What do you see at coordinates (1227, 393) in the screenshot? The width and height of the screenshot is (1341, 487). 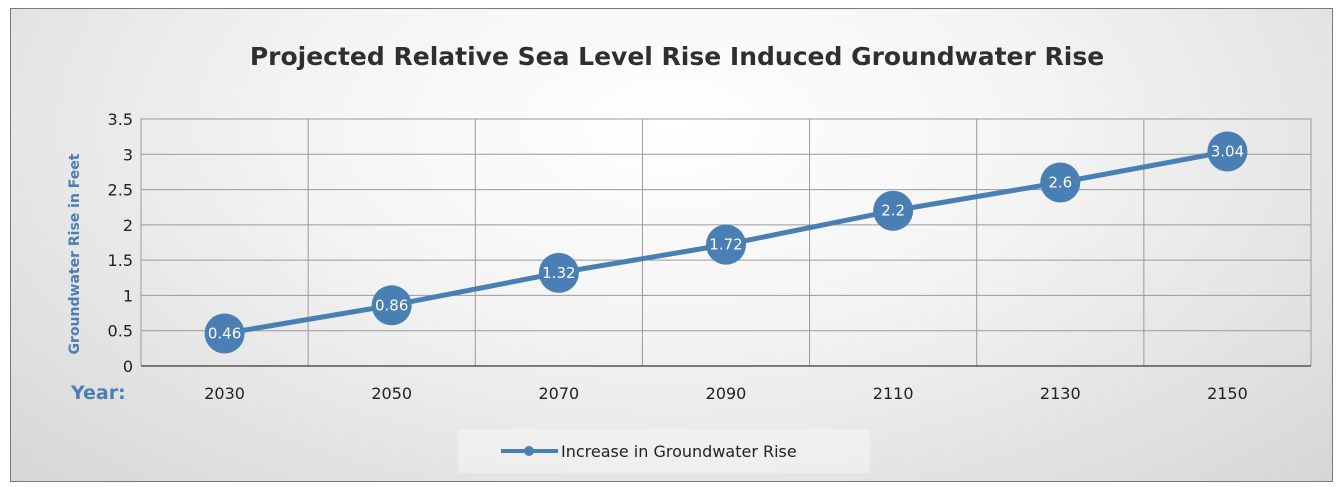 I see `x-tick-label: 2150` at bounding box center [1227, 393].